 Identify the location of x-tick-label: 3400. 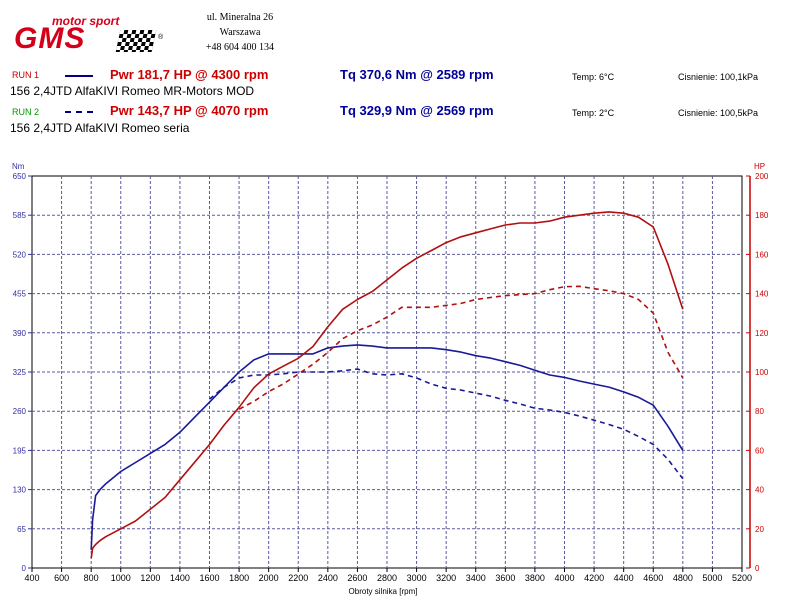
(476, 578).